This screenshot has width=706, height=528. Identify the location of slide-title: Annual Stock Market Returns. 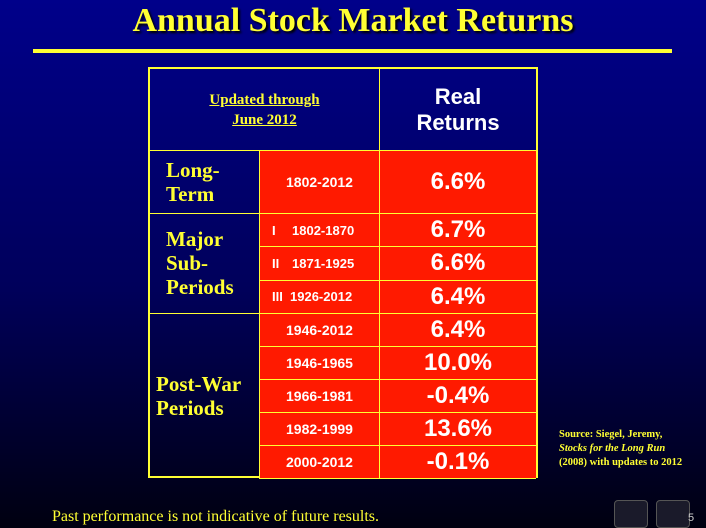
(353, 20).